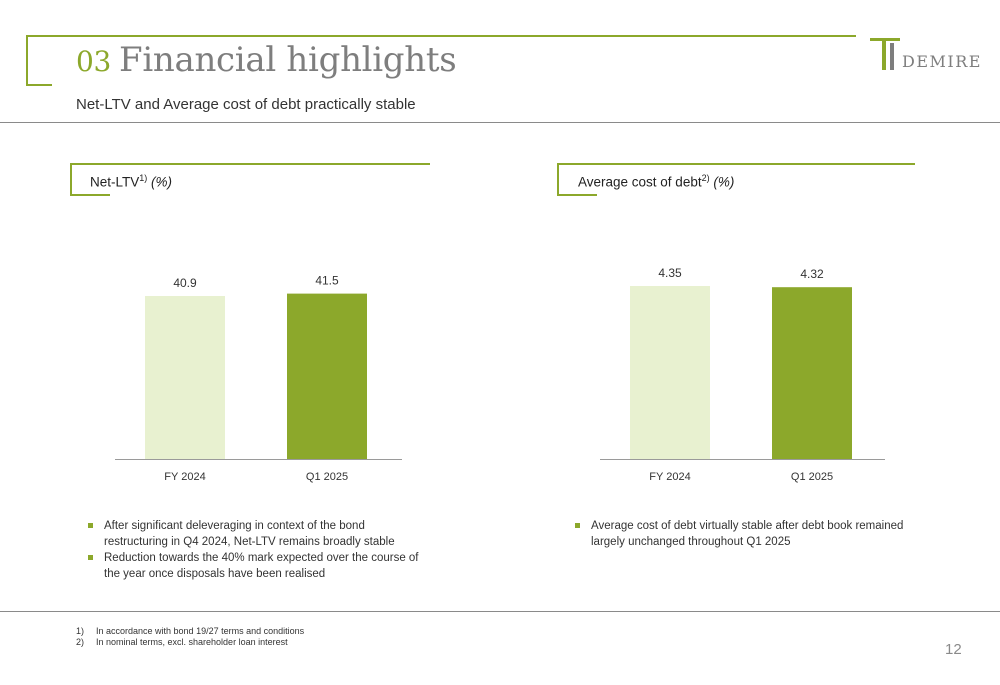 This screenshot has height=685, width=1000. Describe the element at coordinates (885, 54) in the screenshot. I see `demire-logo-icon` at that location.